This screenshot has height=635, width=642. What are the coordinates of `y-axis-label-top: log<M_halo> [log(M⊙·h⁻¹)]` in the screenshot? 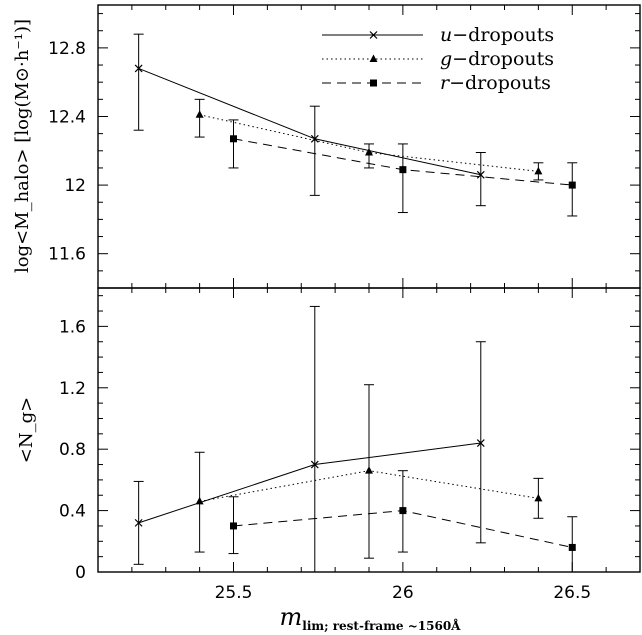 It's located at (22, 146).